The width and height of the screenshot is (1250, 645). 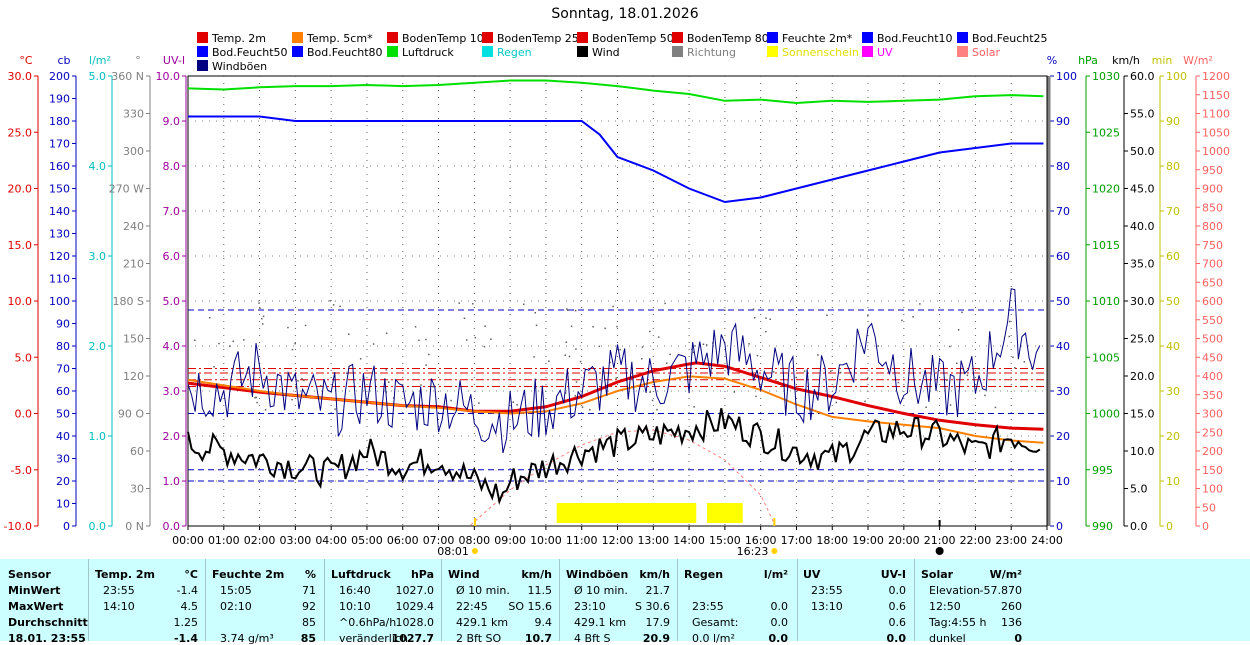 What do you see at coordinates (24, 357) in the screenshot?
I see `axis-tick-label-temp: 5.0` at bounding box center [24, 357].